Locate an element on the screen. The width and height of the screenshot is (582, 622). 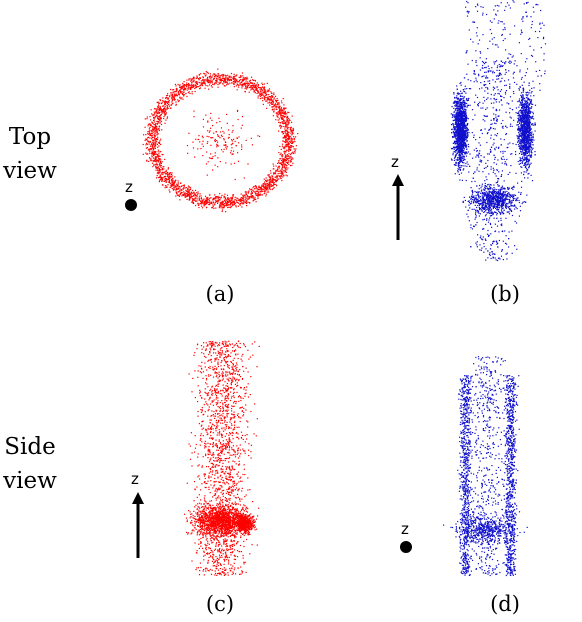
panel-c-point-cloud is located at coordinates (222, 458).